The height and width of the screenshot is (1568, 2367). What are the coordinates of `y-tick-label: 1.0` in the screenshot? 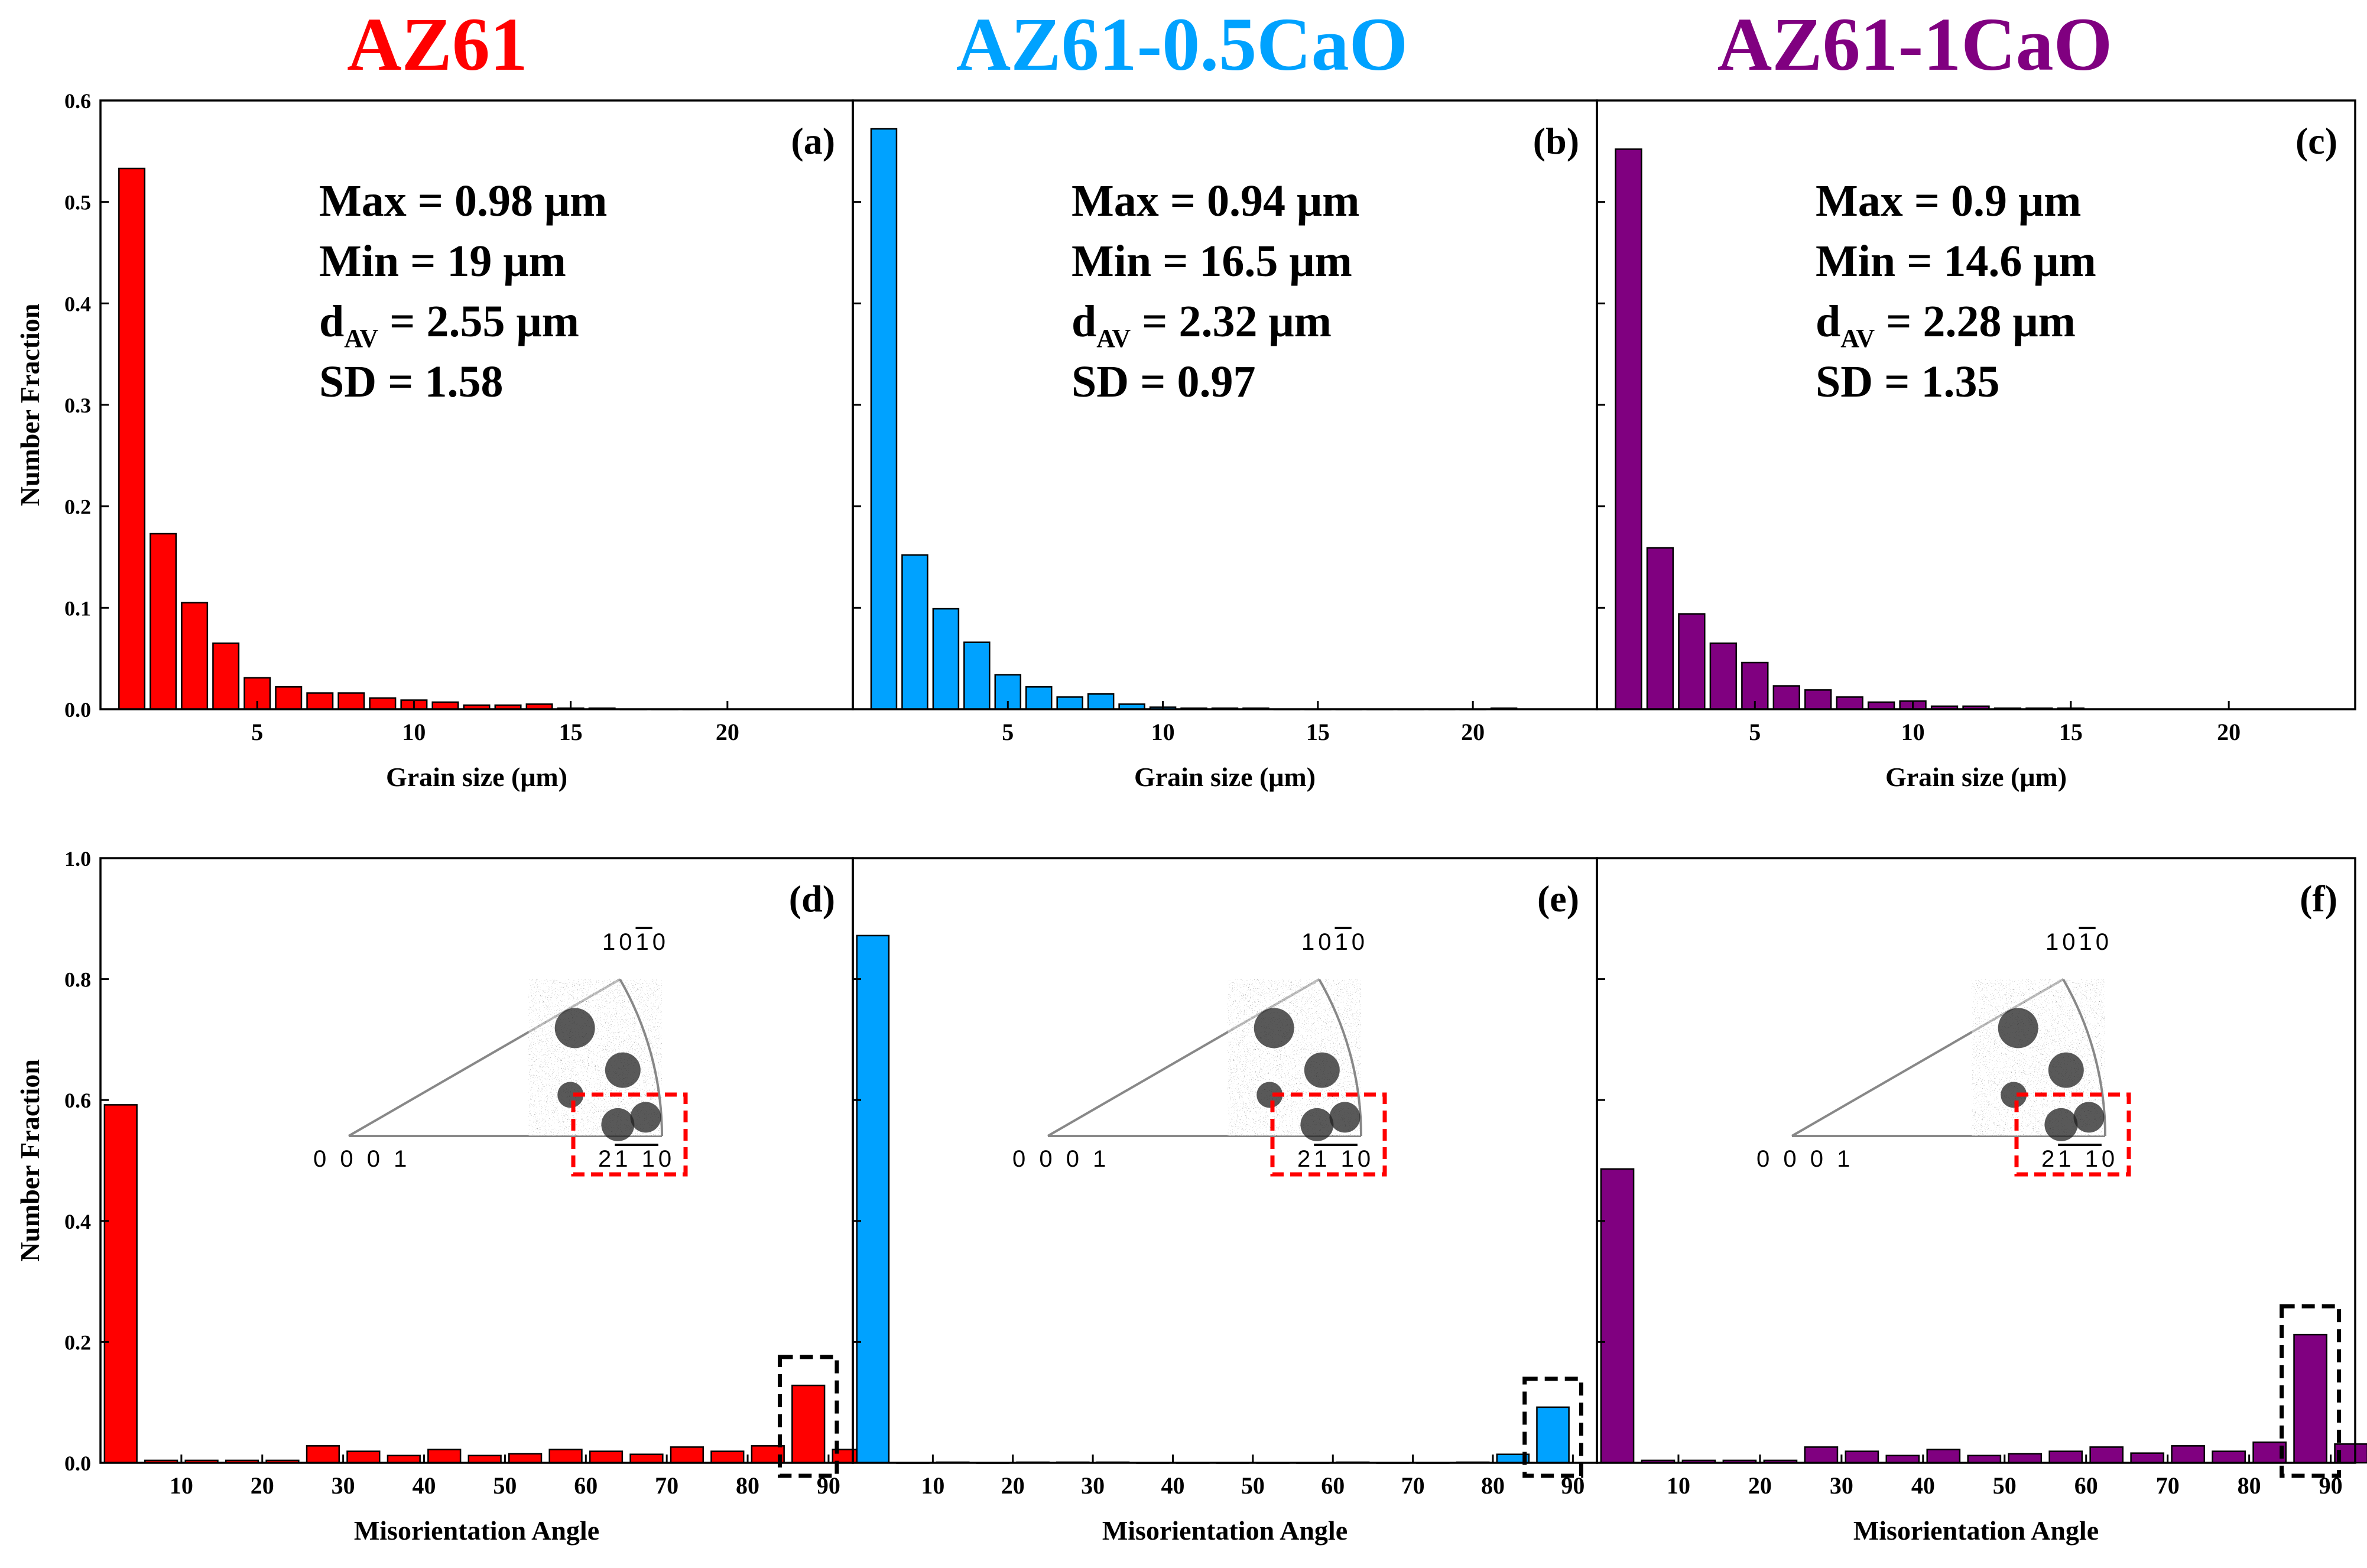 It's located at (77, 859).